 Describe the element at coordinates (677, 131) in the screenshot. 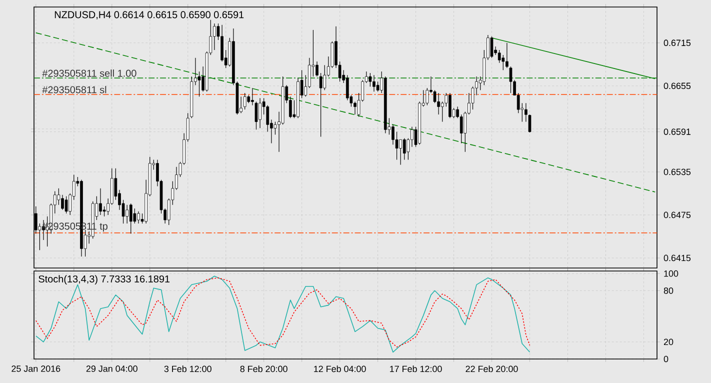

I see `y-tick-label: 0.6591` at that location.